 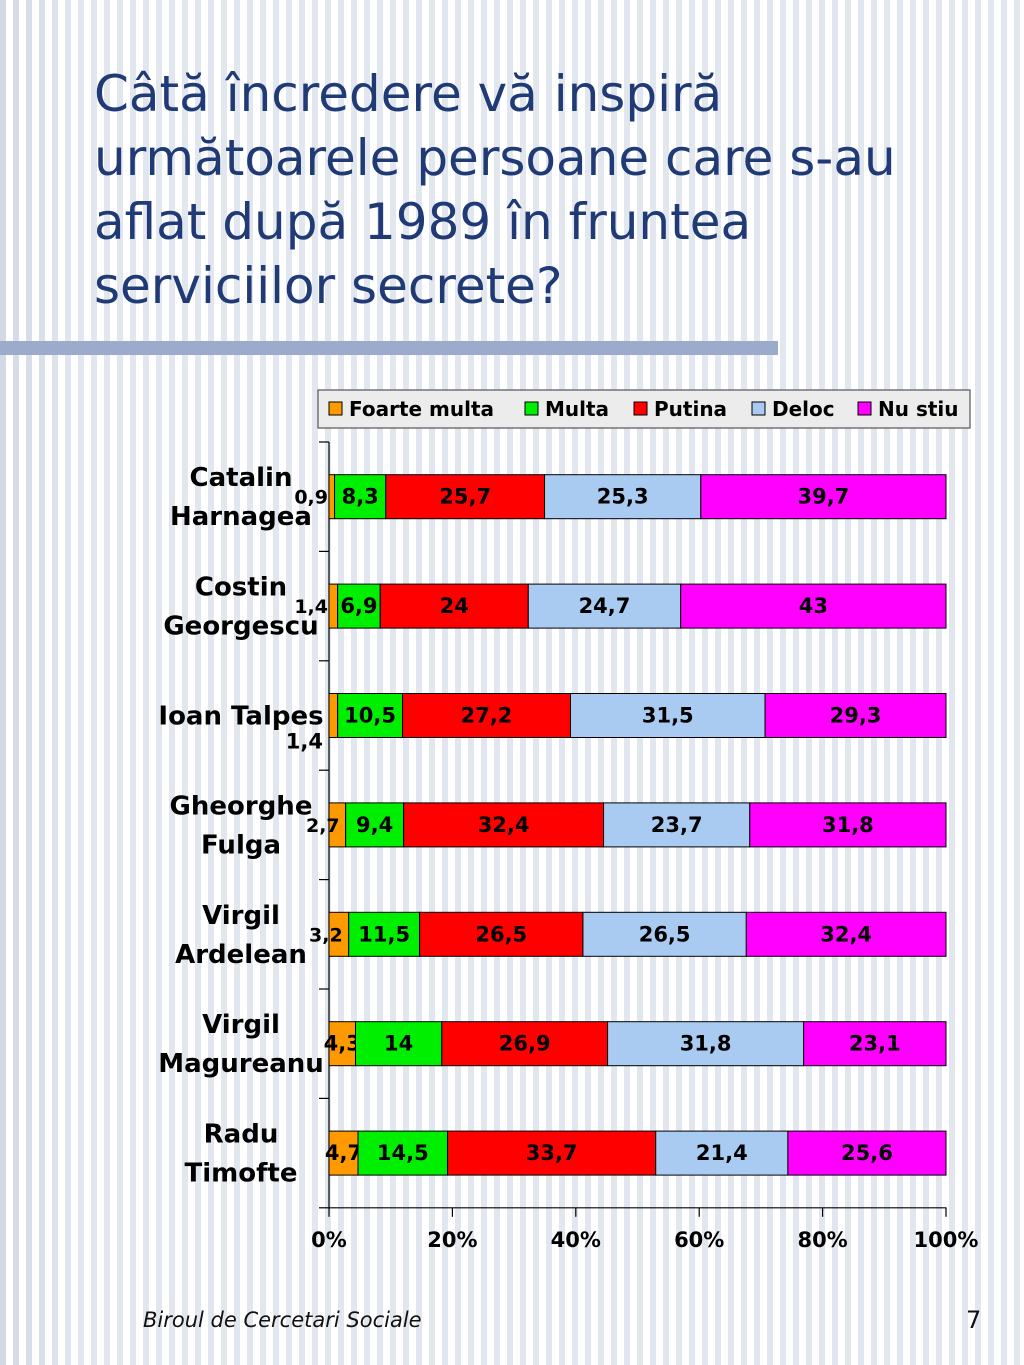 I want to click on data-label: 29,3, so click(x=856, y=716).